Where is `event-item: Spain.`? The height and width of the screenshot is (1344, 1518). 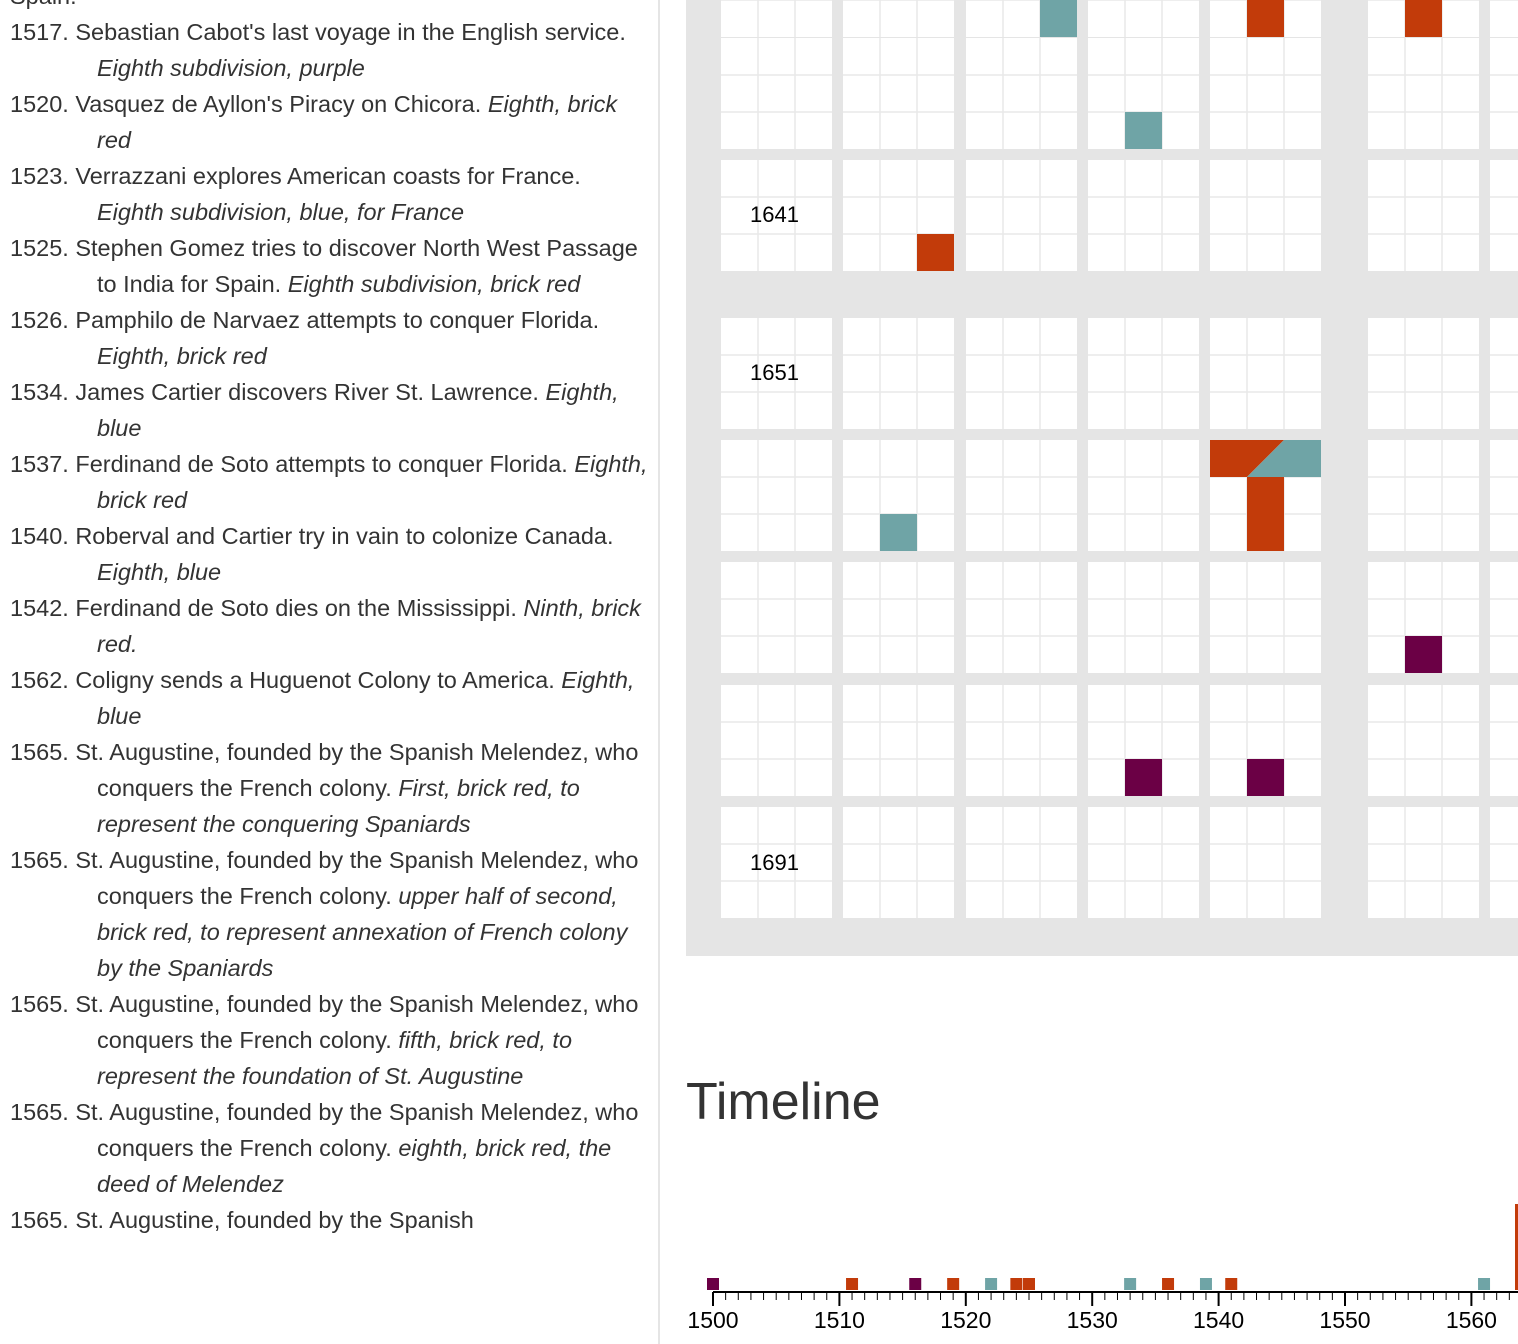
event-item: Spain. is located at coordinates (330, 7).